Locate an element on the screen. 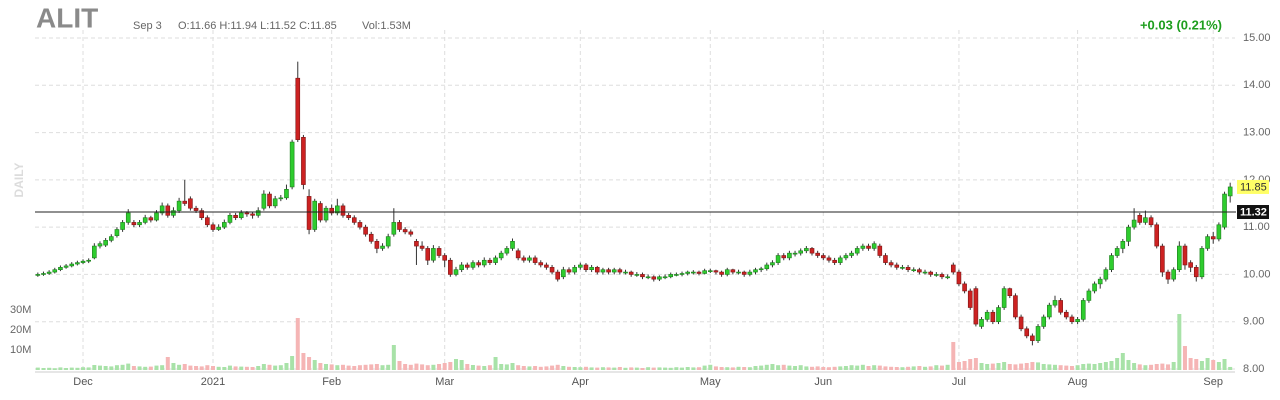 The image size is (1280, 400). reference-tag is located at coordinates (1253, 212).